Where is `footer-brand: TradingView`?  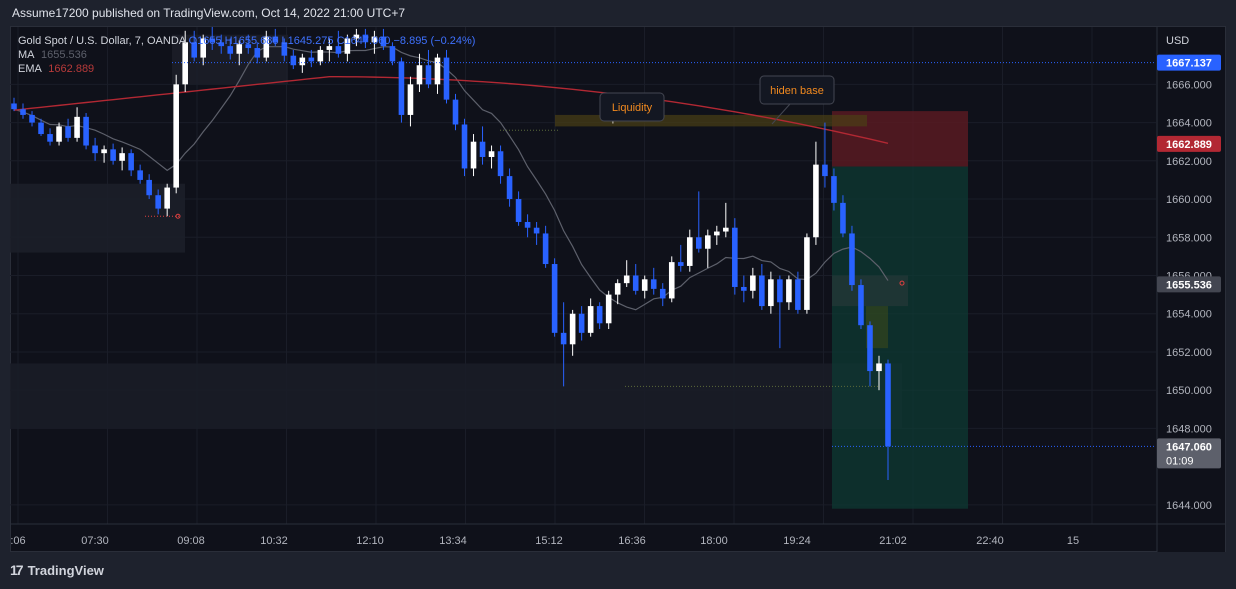 footer-brand: TradingView is located at coordinates (65, 570).